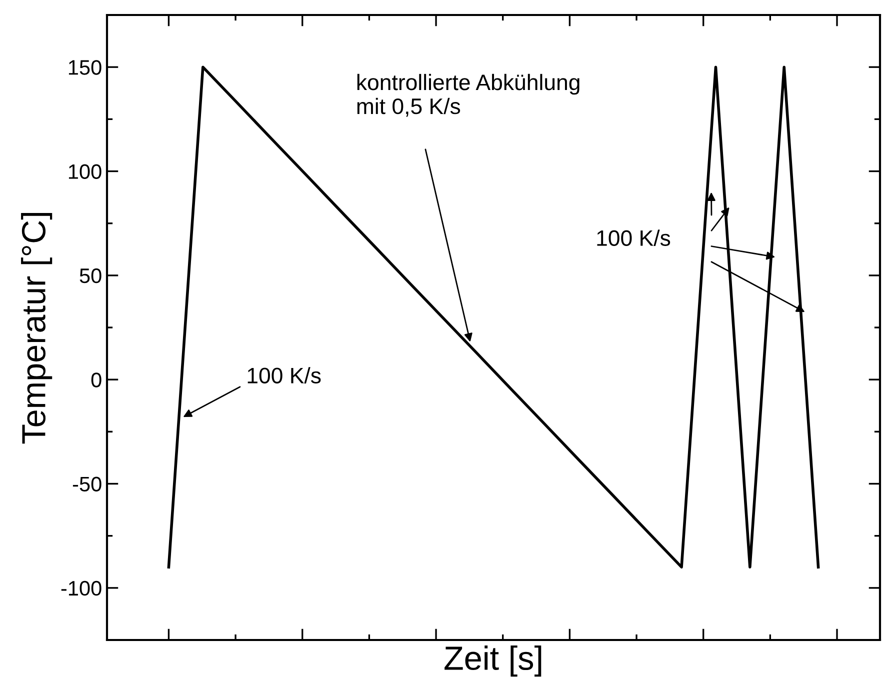 The image size is (893, 691). I want to click on y-tick-label: -100, so click(81, 588).